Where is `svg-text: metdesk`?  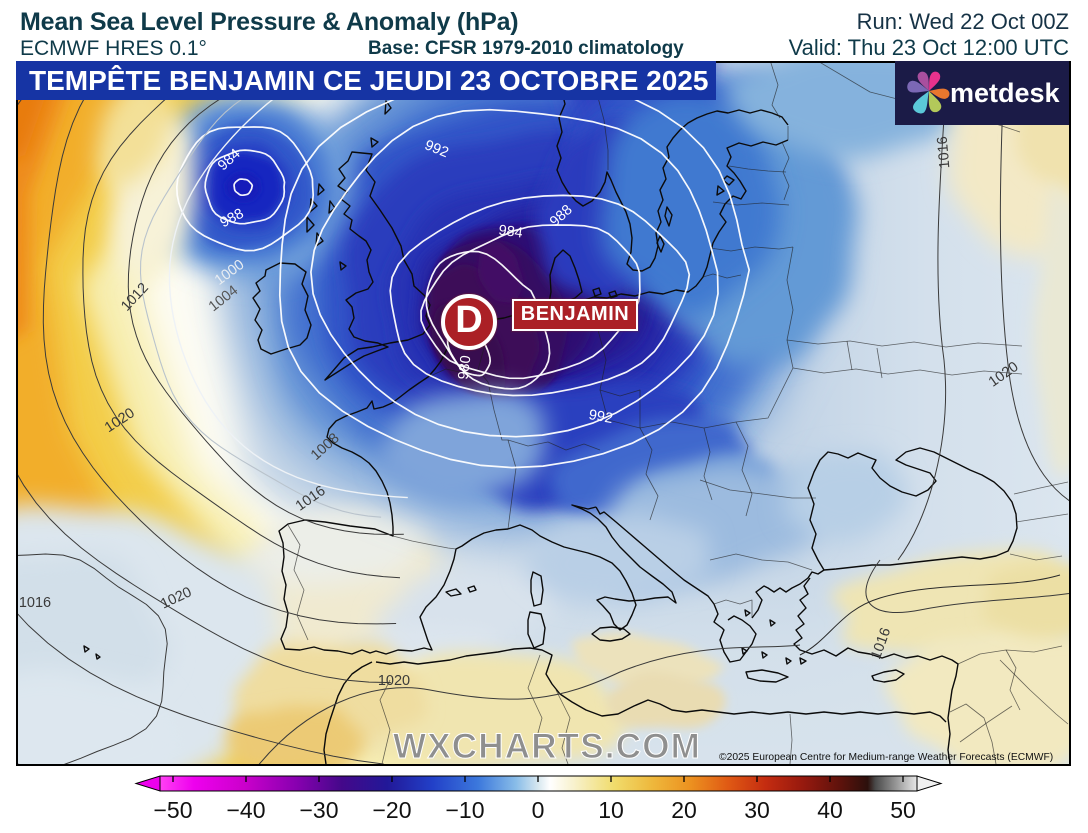 svg-text: metdesk is located at coordinates (1005, 93).